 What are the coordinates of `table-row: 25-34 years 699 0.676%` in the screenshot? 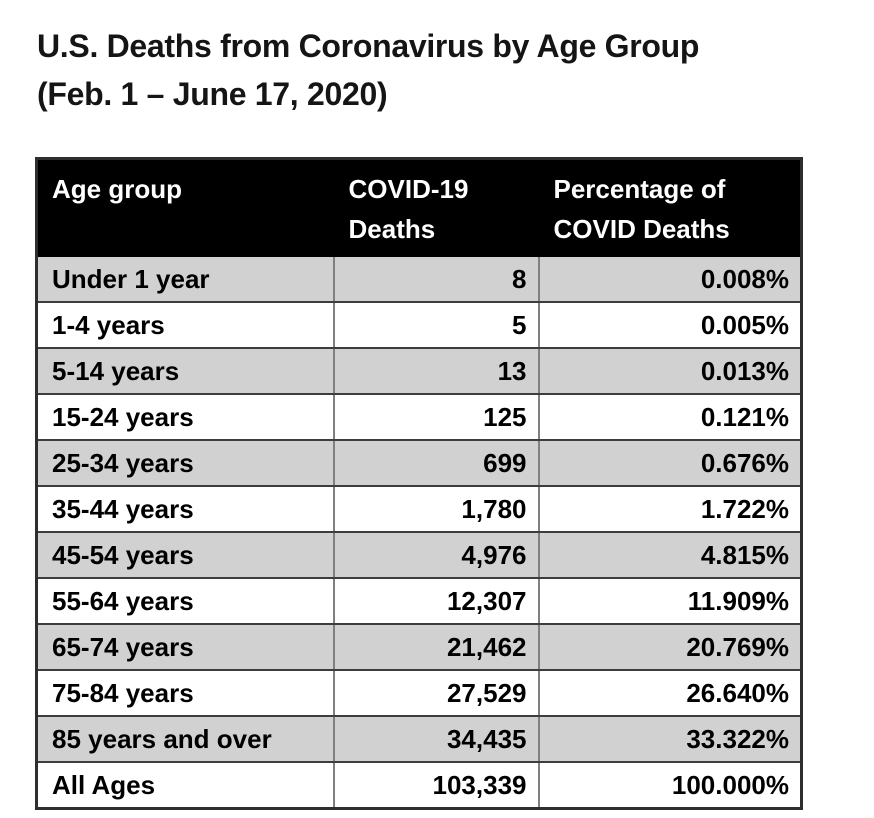 It's located at (419, 463).